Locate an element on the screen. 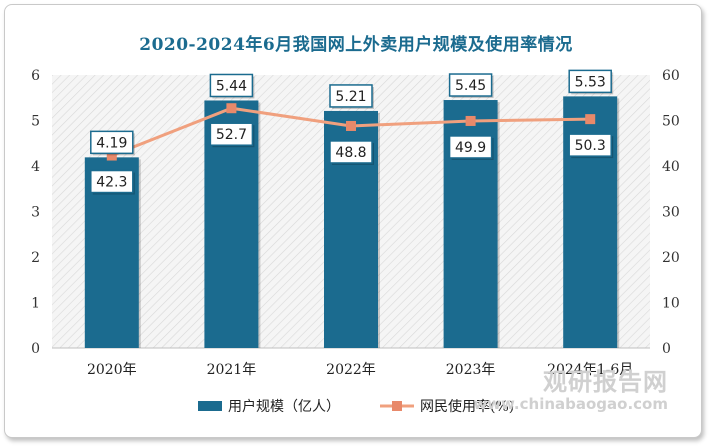  line-value-label: 49.9 is located at coordinates (470, 148).